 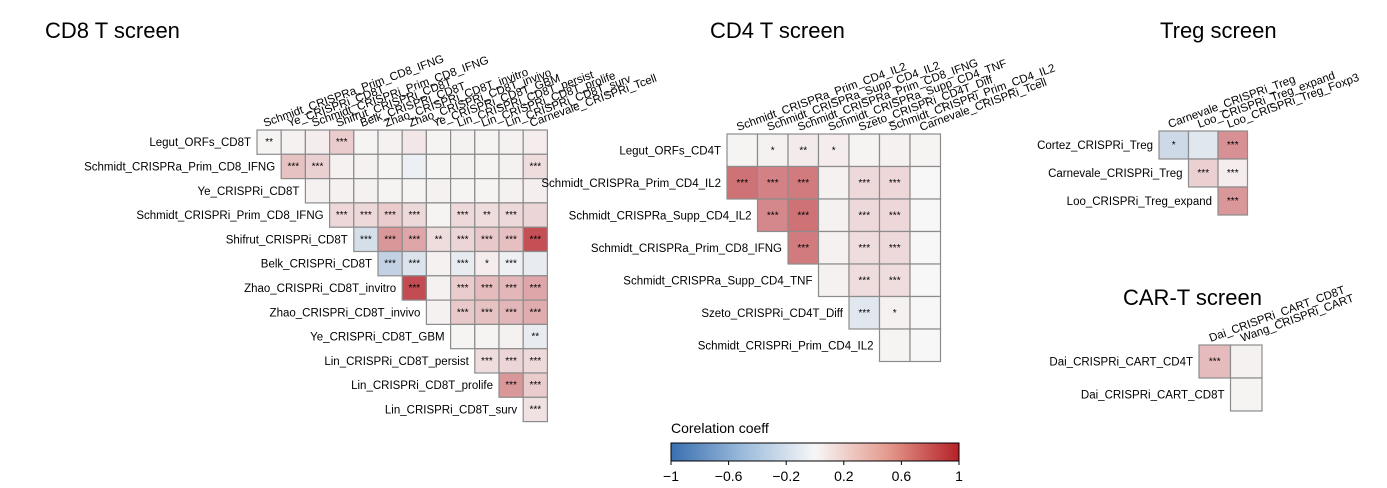 What do you see at coordinates (451, 410) in the screenshot?
I see `row-label: Lin_CRISPRi_CD8T_surv` at bounding box center [451, 410].